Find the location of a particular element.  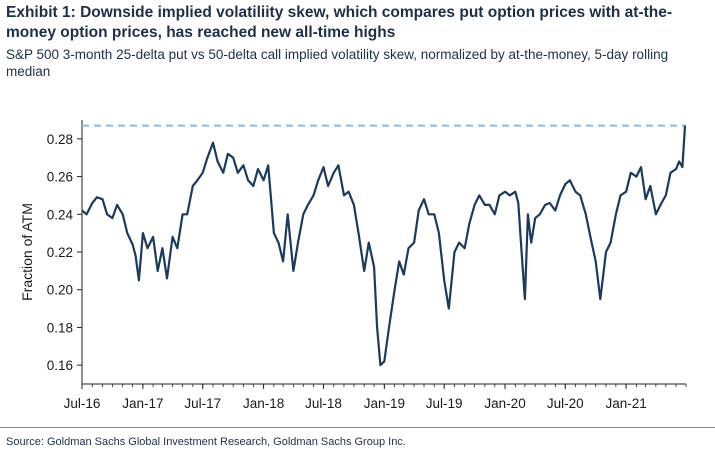

x-tick-label: Jul-18 is located at coordinates (323, 403).